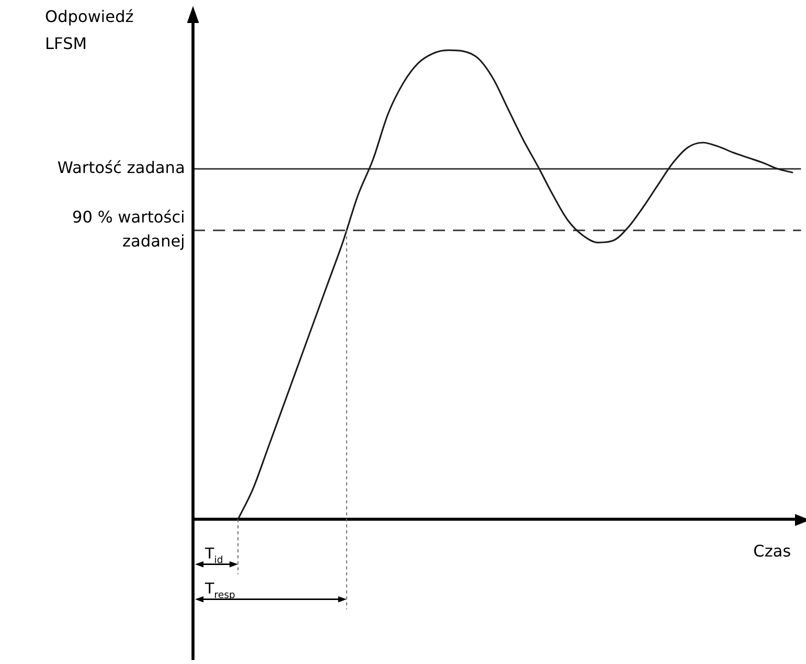  What do you see at coordinates (772, 550) in the screenshot?
I see `x-axis-title: Czas` at bounding box center [772, 550].